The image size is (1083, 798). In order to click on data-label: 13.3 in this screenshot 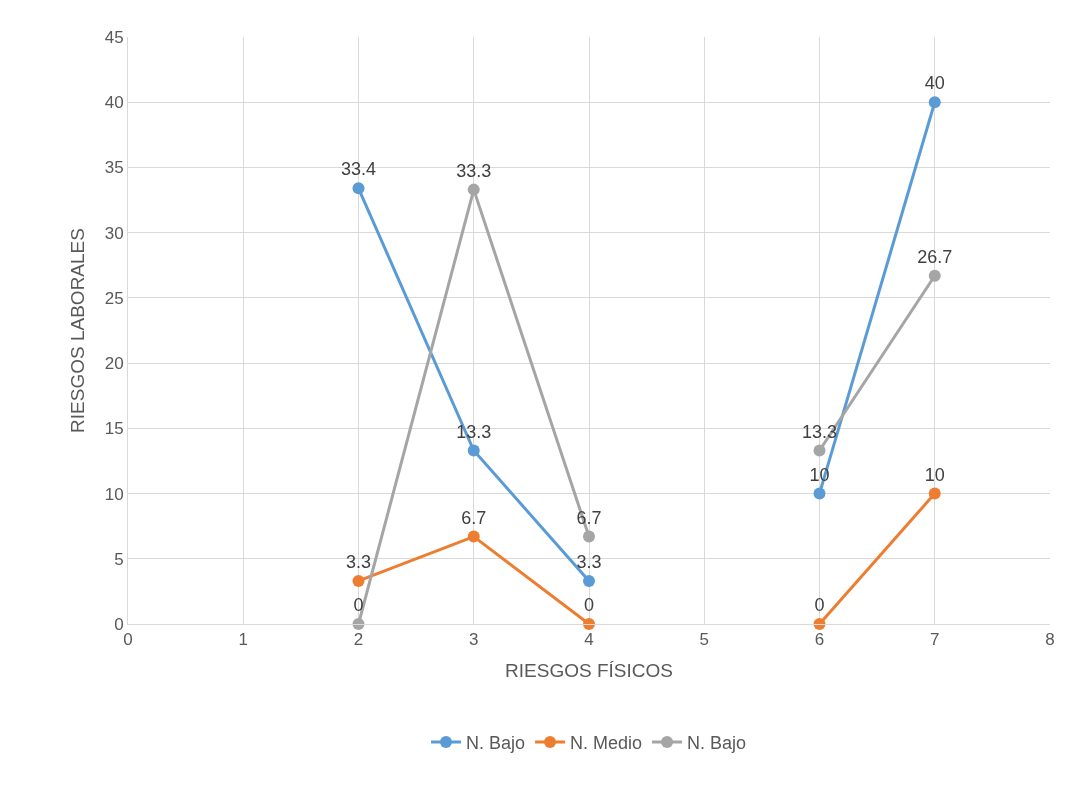, I will do `click(819, 431)`.